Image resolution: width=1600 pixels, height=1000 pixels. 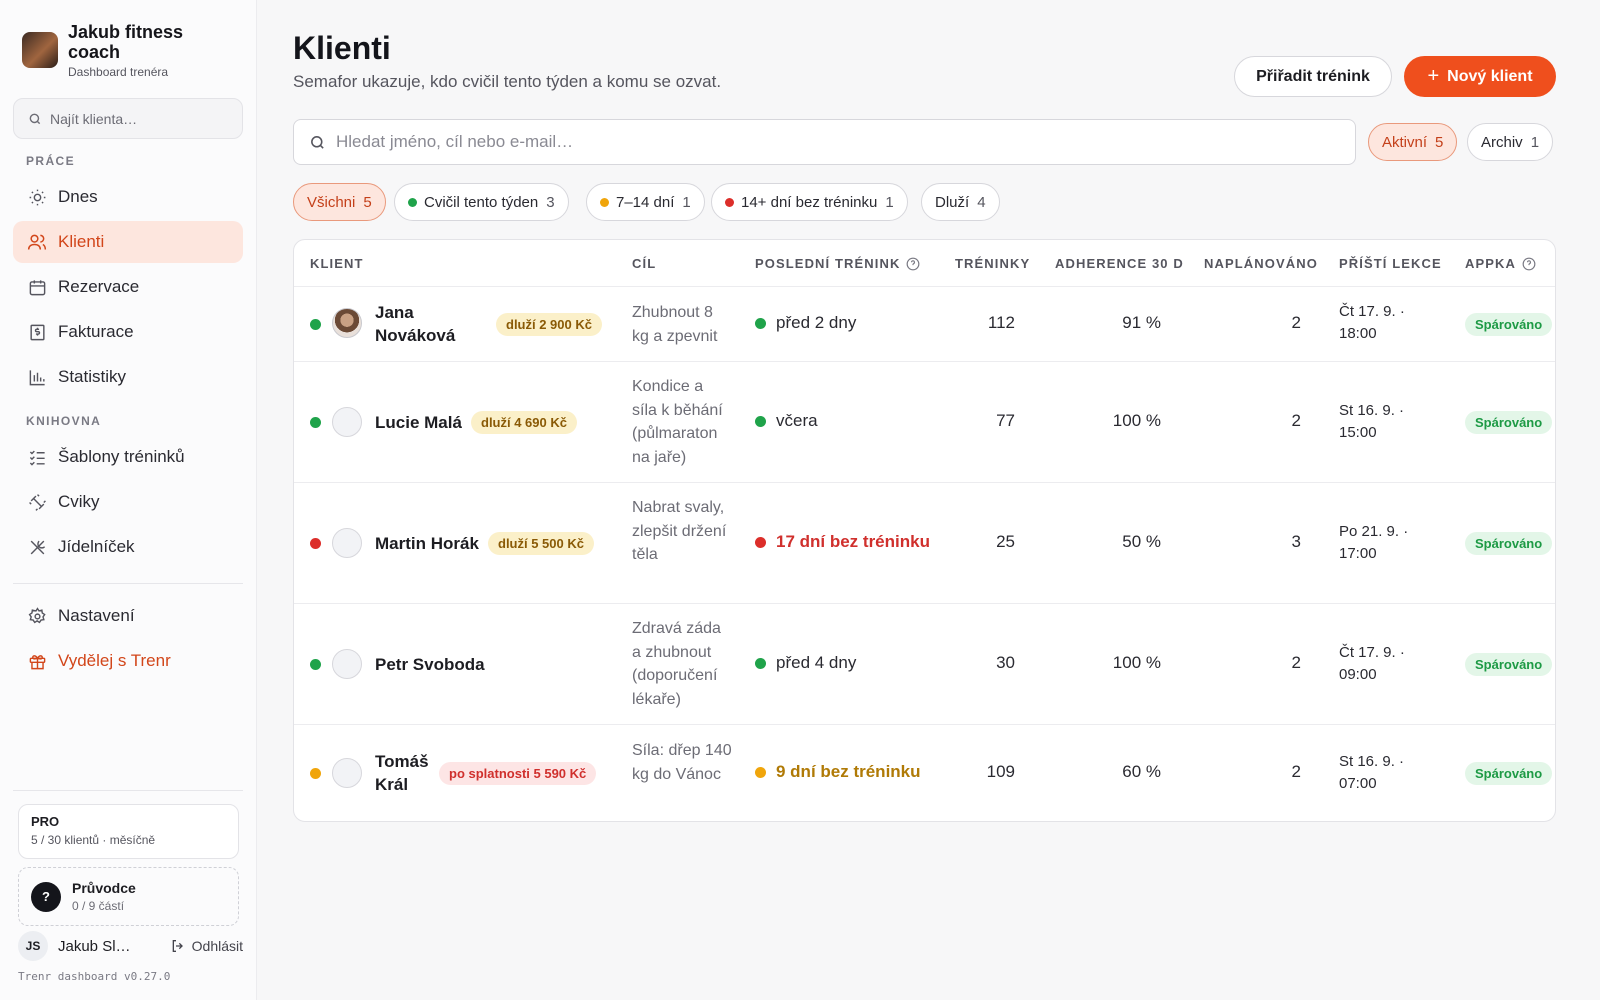 What do you see at coordinates (1141, 322) in the screenshot?
I see `adherence-value: 91 %` at bounding box center [1141, 322].